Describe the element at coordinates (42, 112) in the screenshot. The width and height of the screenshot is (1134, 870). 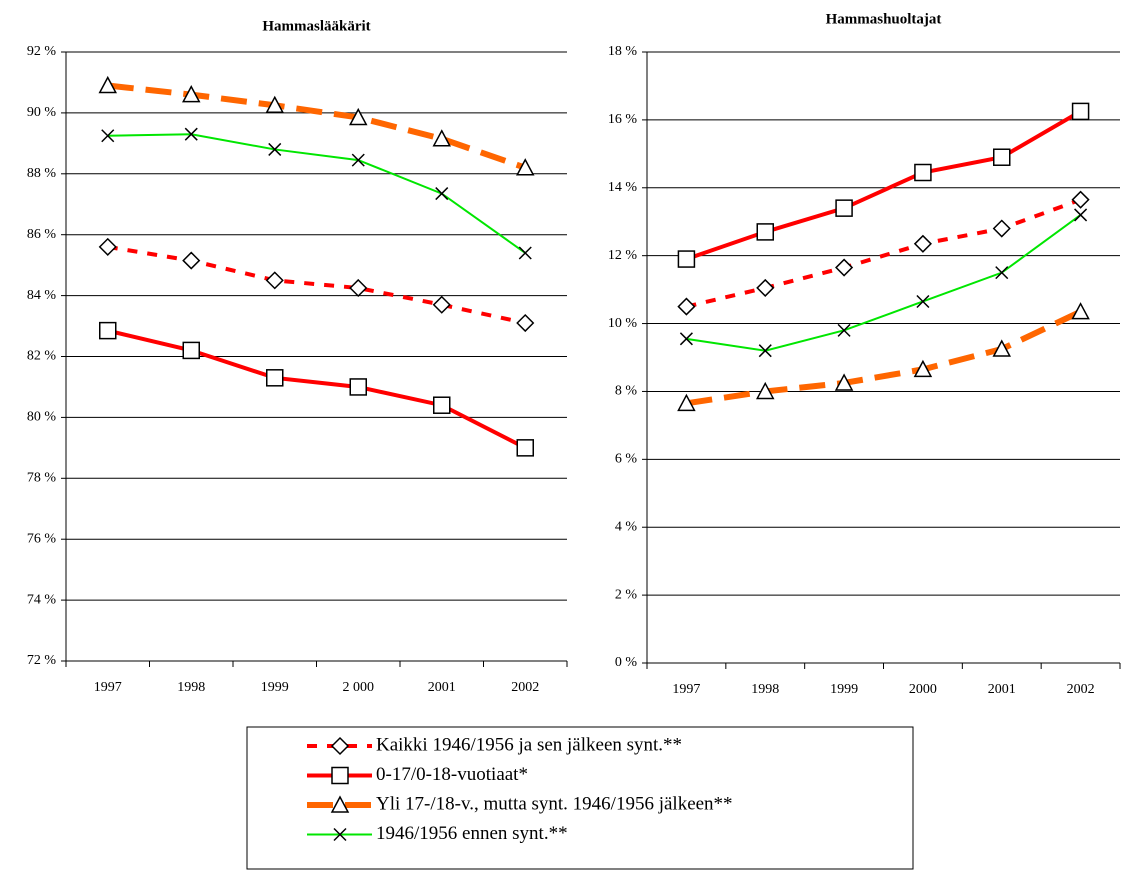
I see `y-tick-label: 90 %` at that location.